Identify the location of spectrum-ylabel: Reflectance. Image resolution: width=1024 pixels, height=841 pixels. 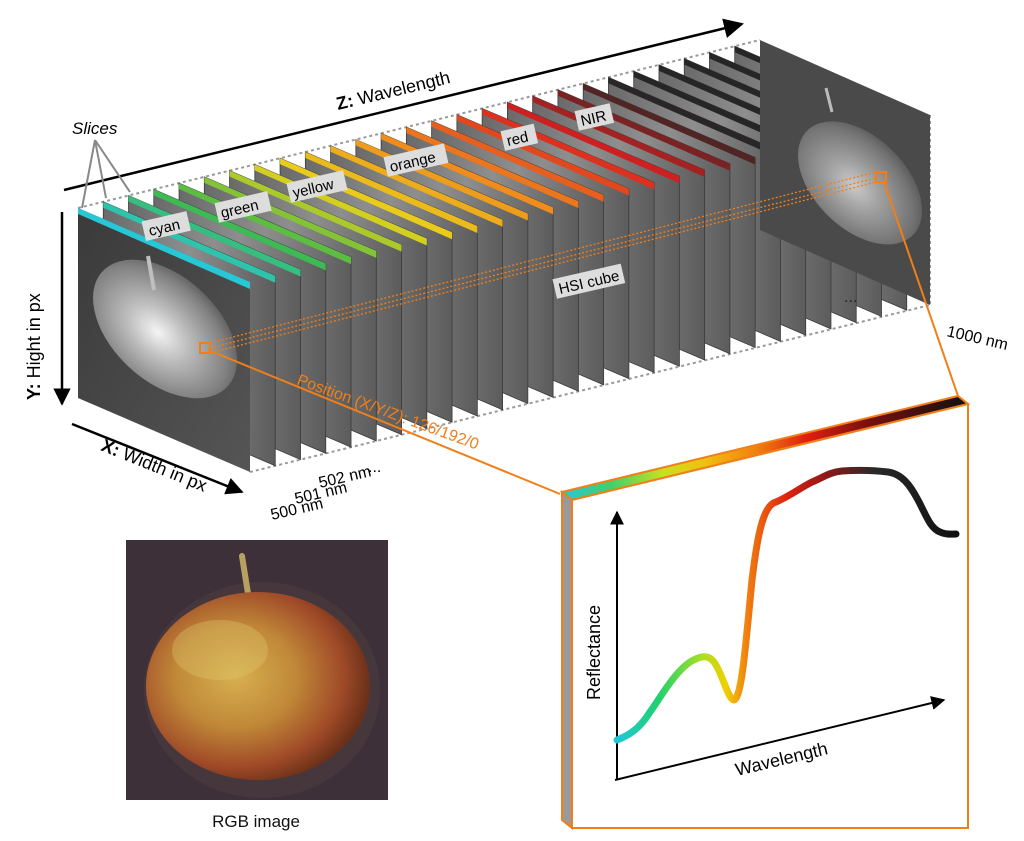
(594, 652).